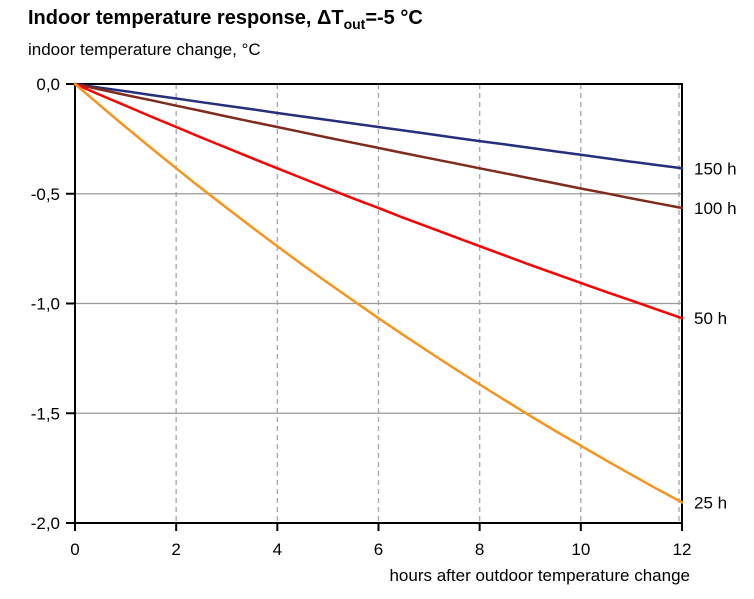 This screenshot has width=754, height=599. Describe the element at coordinates (45, 304) in the screenshot. I see `y-tick-label: -1,0` at that location.